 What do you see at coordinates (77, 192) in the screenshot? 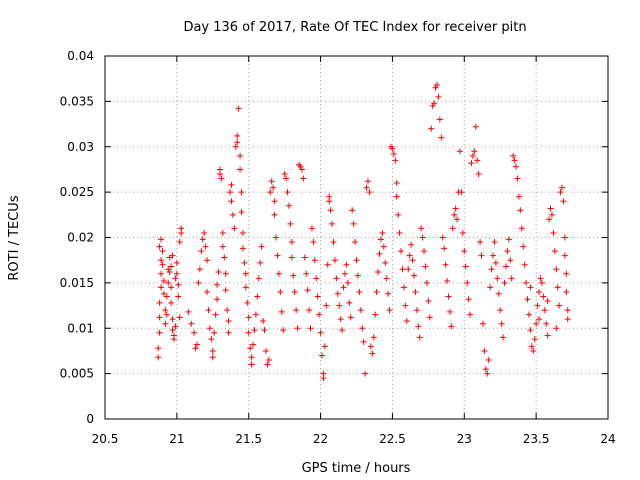
I see `y-tick-label: 0.025` at bounding box center [77, 192].